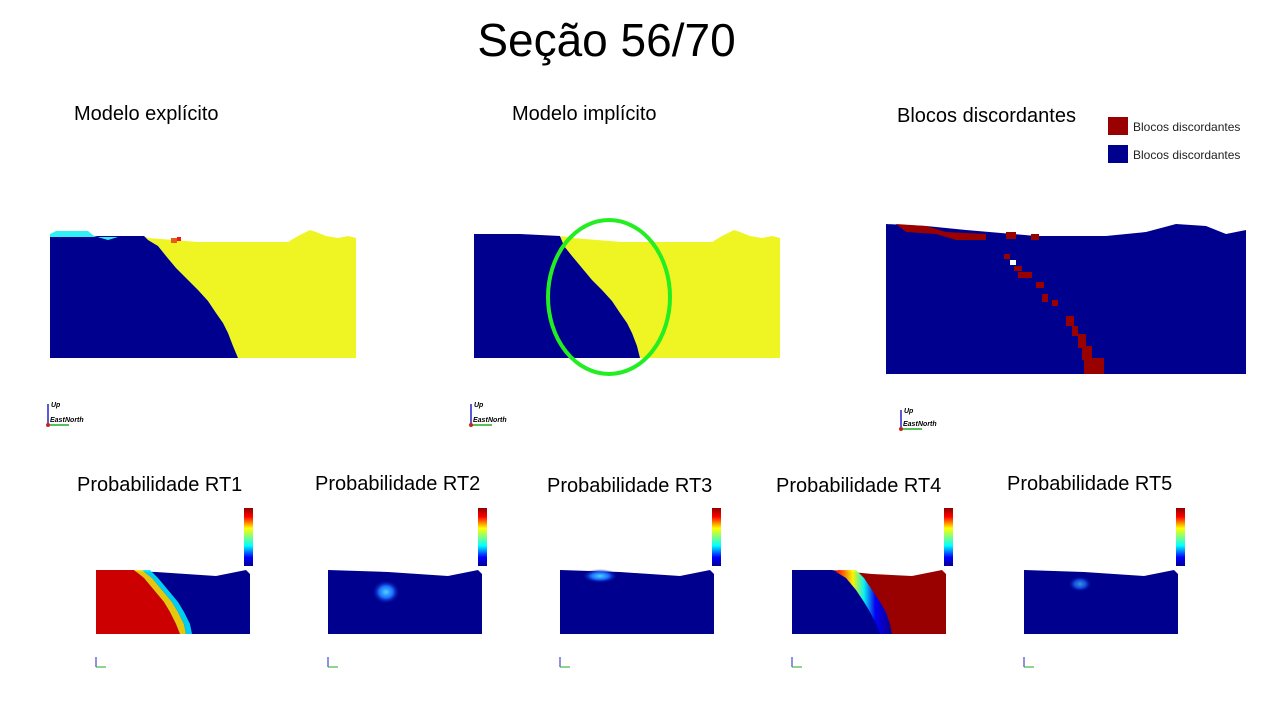  Describe the element at coordinates (332, 662) in the screenshot. I see `rt2-axes-glyph` at that location.